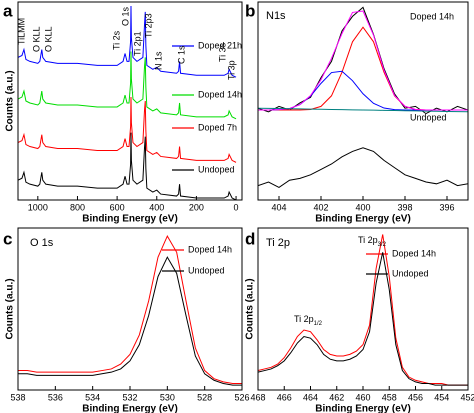  Describe the element at coordinates (310, 397) in the screenshot. I see `x-tick-label: 464` at that location.